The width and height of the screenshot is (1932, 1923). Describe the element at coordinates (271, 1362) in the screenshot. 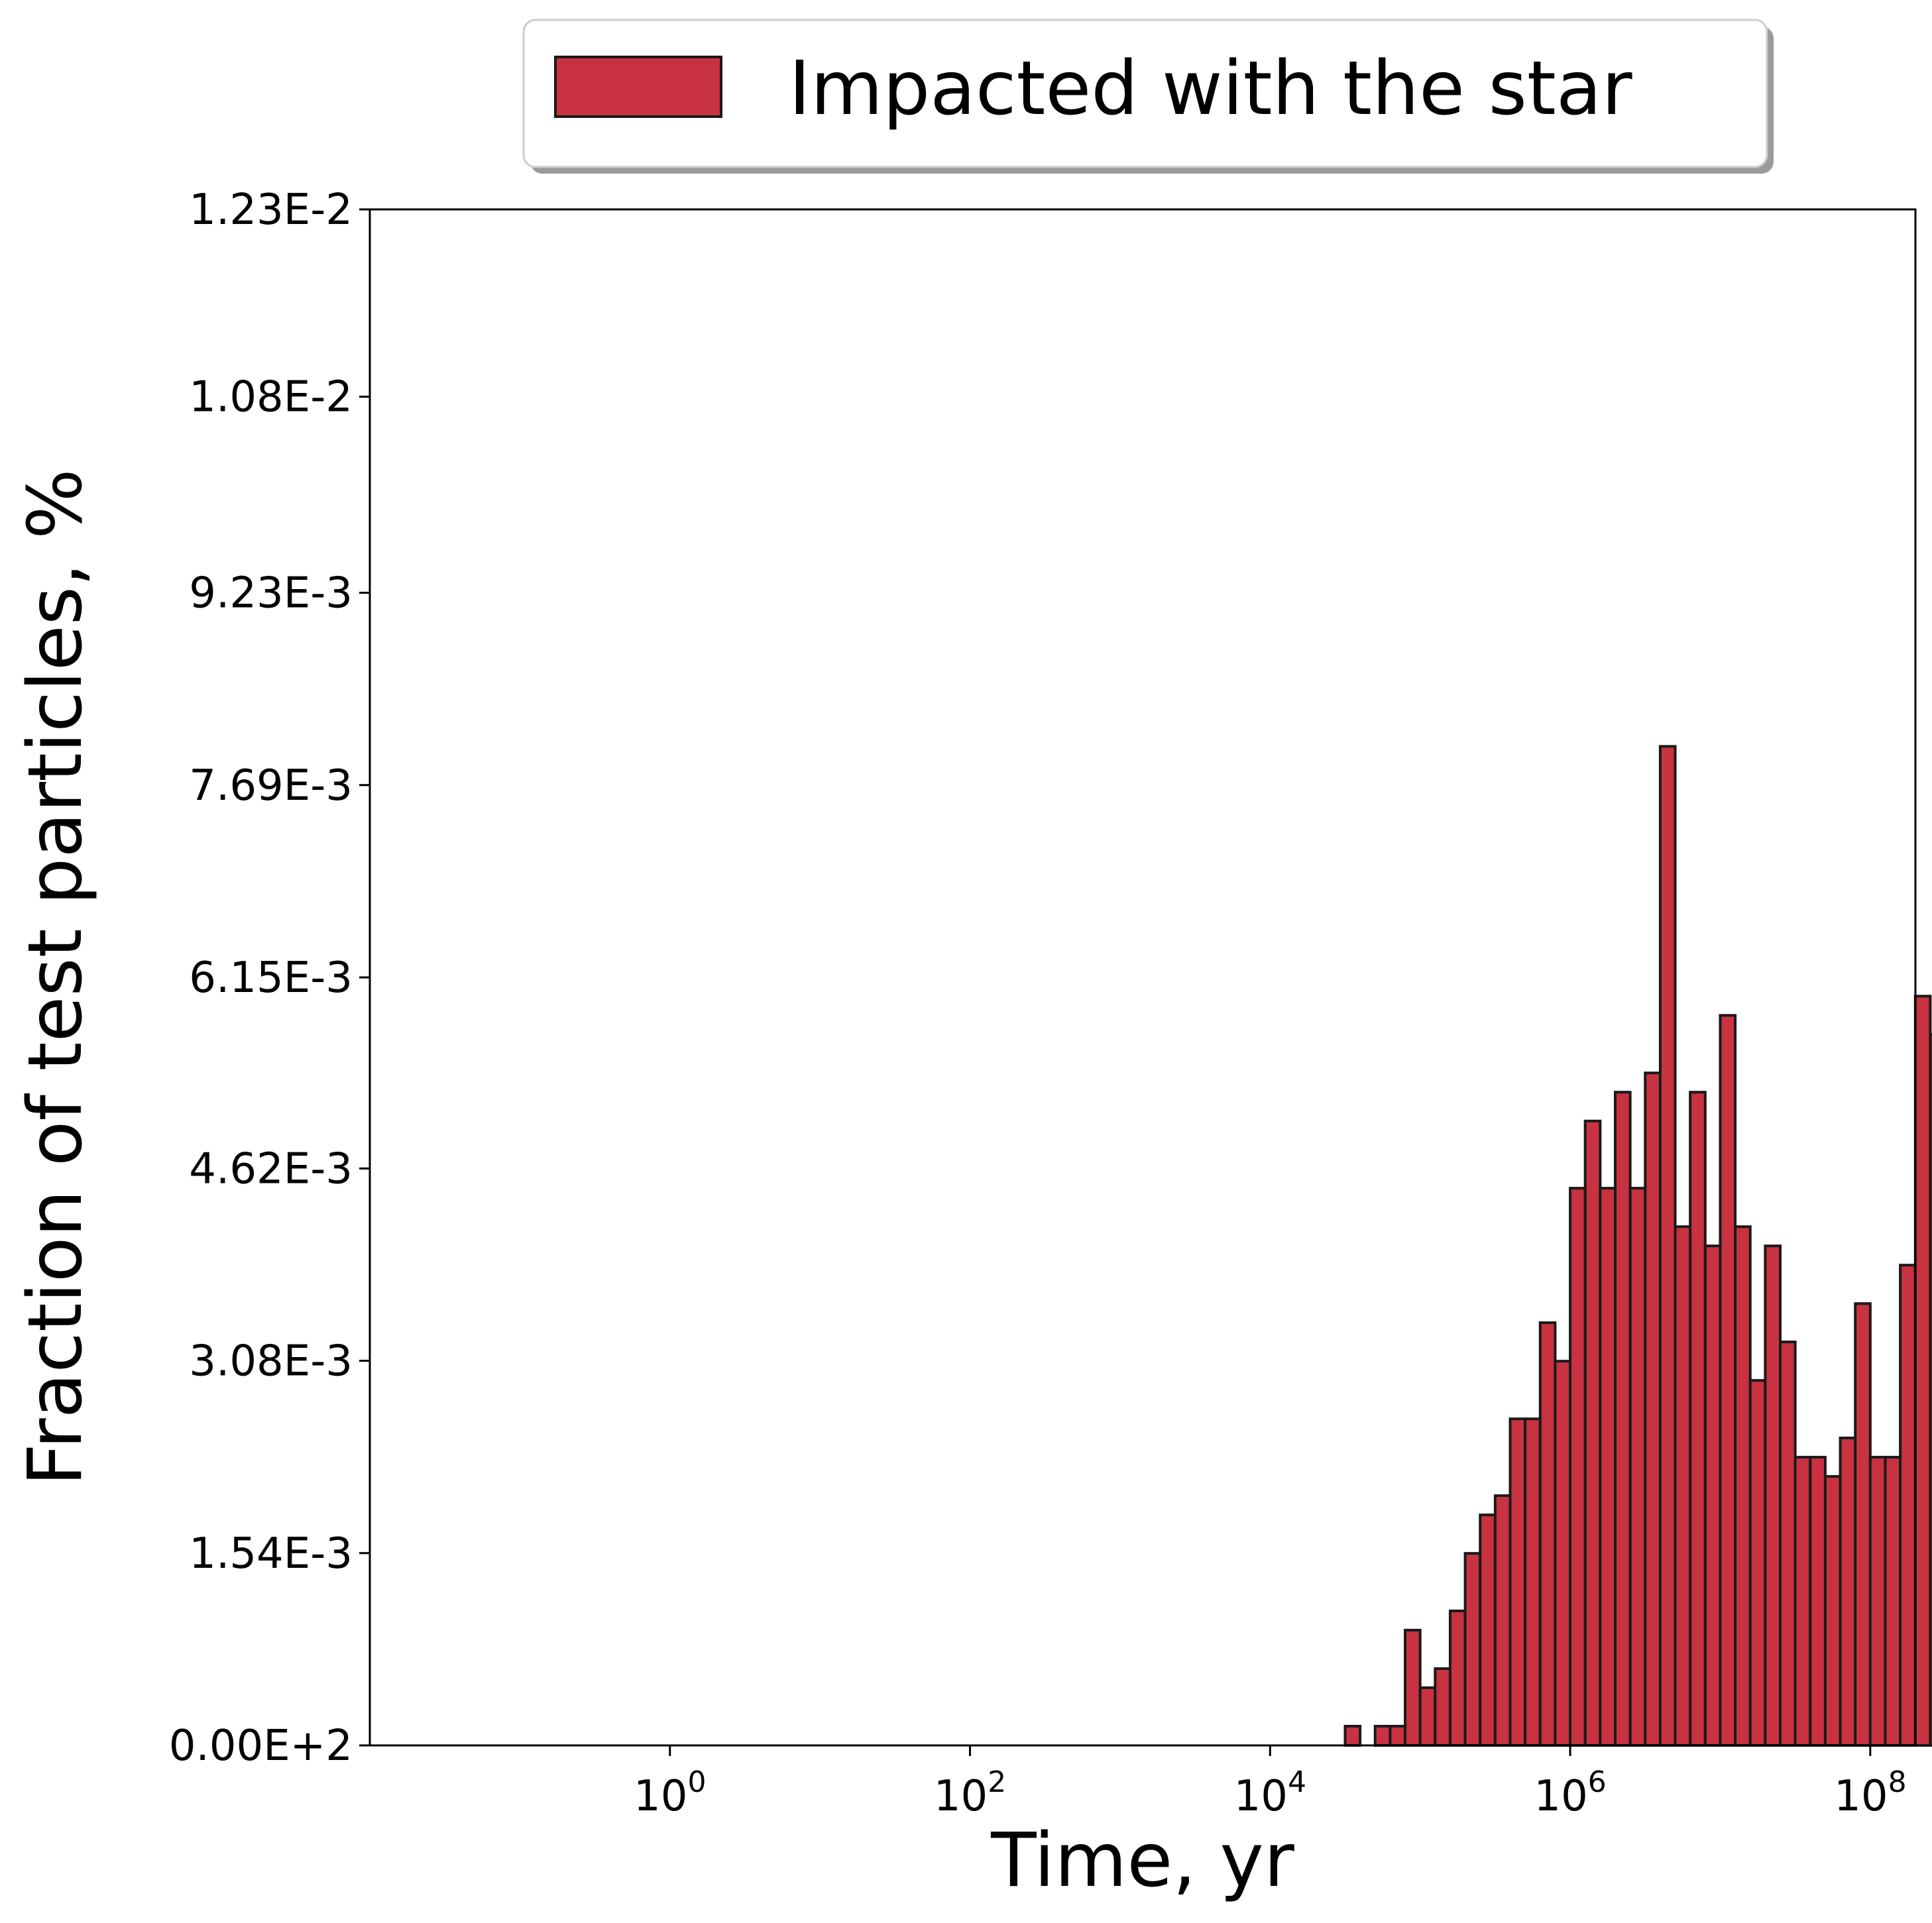

I see `y-tick-label: 3.08E-3` at that location.